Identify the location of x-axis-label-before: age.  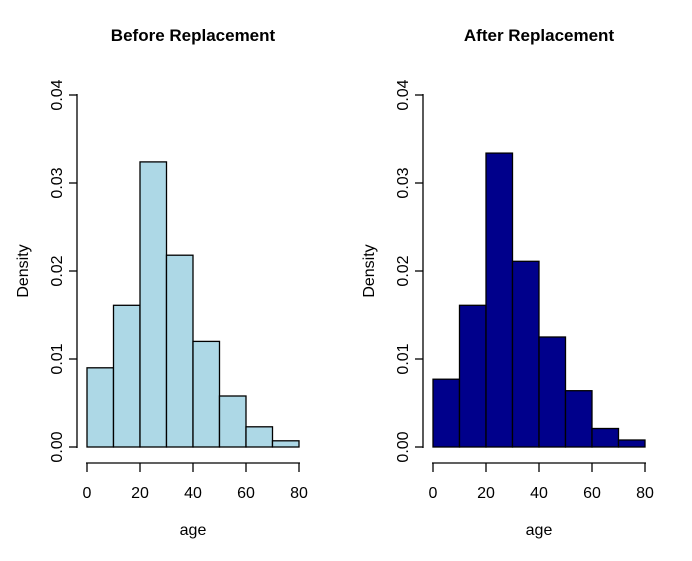
(193, 530).